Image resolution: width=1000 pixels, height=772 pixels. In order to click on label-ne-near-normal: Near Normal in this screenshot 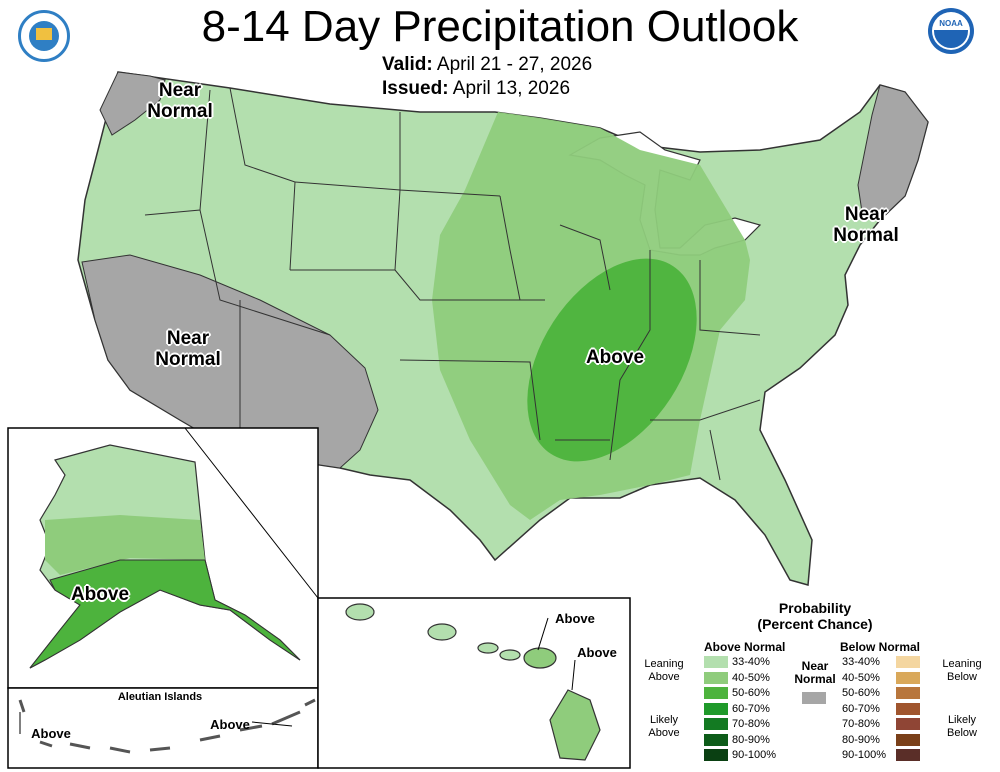, I will do `click(866, 225)`.